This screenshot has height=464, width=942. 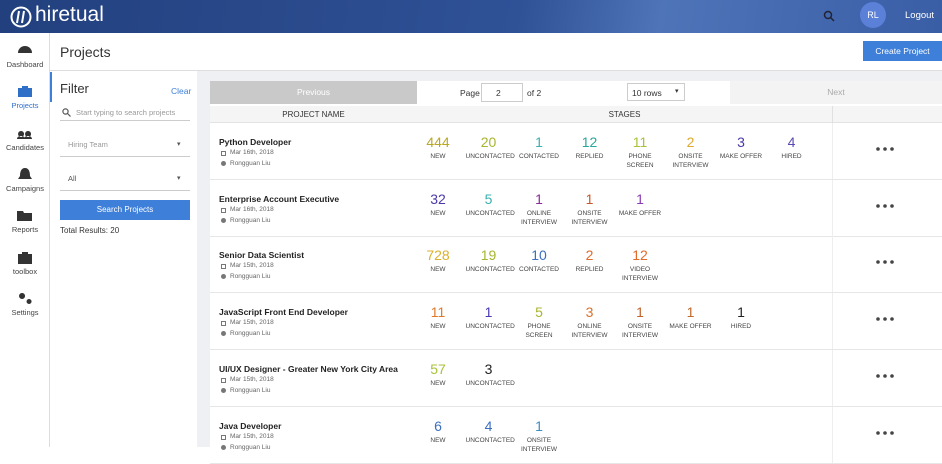 I want to click on stage: 1 UNCONTACTED, so click(x=490, y=317).